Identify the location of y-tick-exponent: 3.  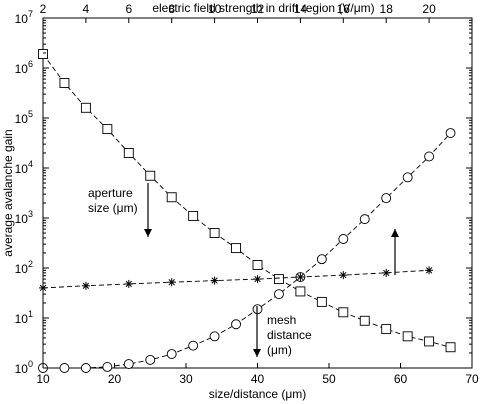
(30, 214).